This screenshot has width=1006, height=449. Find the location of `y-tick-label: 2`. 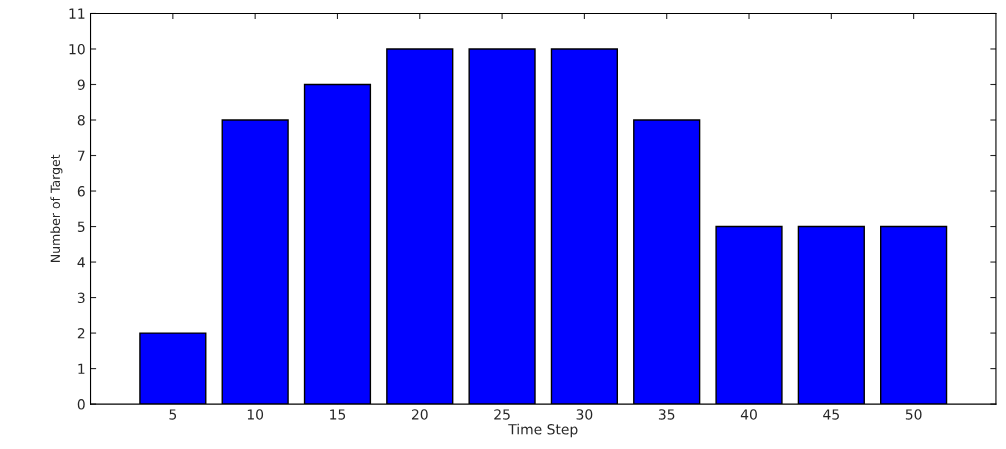

y-tick-label: 2 is located at coordinates (81, 333).